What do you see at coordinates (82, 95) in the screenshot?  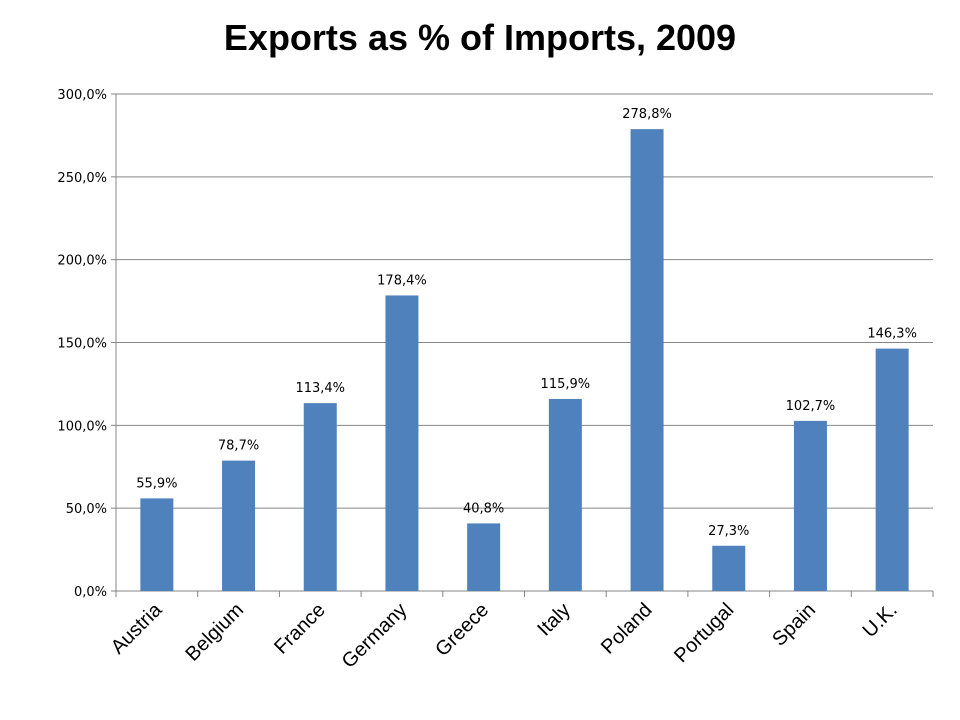 I see `y-tick-label: 300,0%` at bounding box center [82, 95].